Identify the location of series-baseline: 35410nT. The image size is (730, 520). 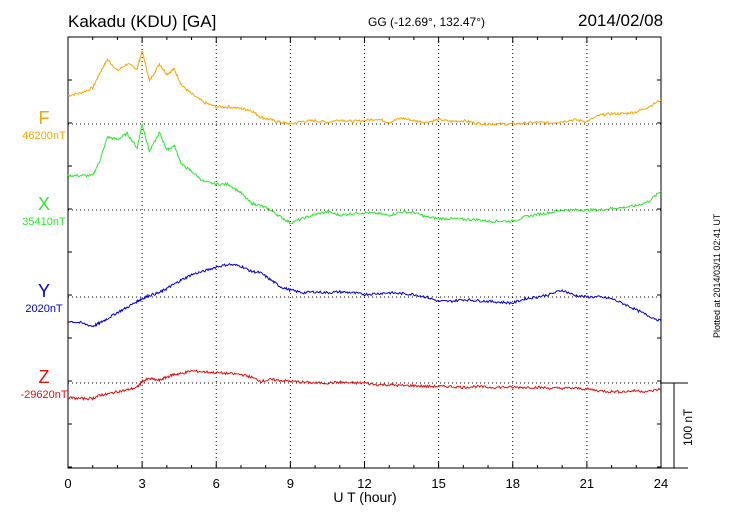
(44, 222).